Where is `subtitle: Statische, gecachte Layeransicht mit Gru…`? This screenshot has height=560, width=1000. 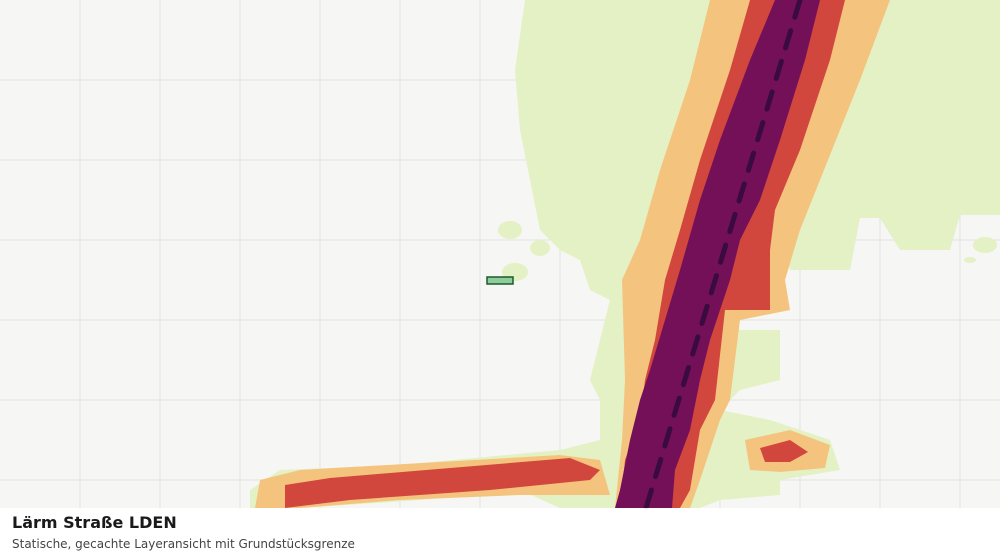 subtitle: Statische, gecachte Layeransicht mit Gru… is located at coordinates (183, 544).